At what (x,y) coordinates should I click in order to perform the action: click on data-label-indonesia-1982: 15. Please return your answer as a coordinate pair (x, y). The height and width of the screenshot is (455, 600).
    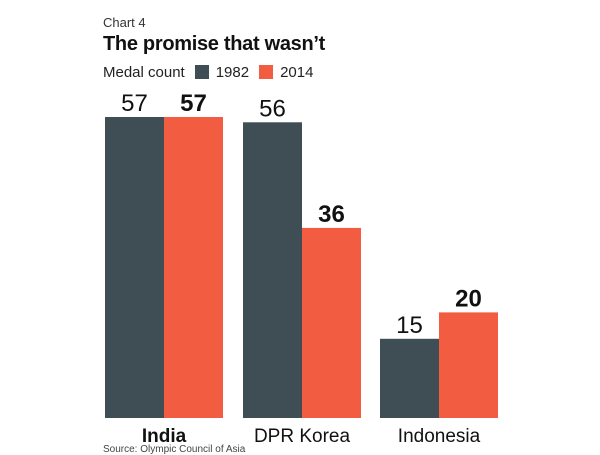
    Looking at the image, I should click on (409, 325).